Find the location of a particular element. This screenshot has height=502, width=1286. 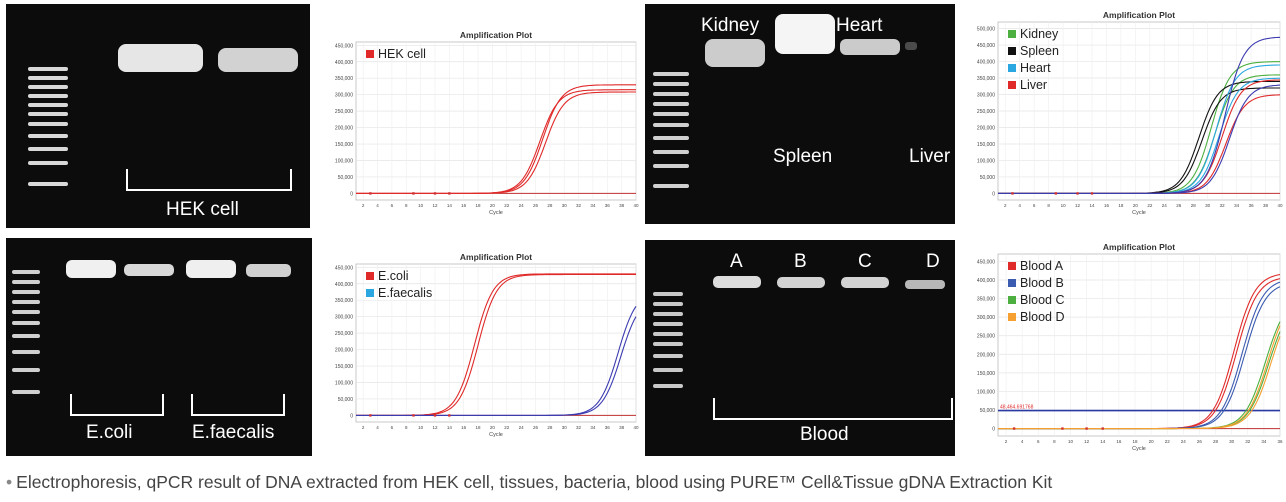

lane-label-spleen: Spleen is located at coordinates (803, 156).